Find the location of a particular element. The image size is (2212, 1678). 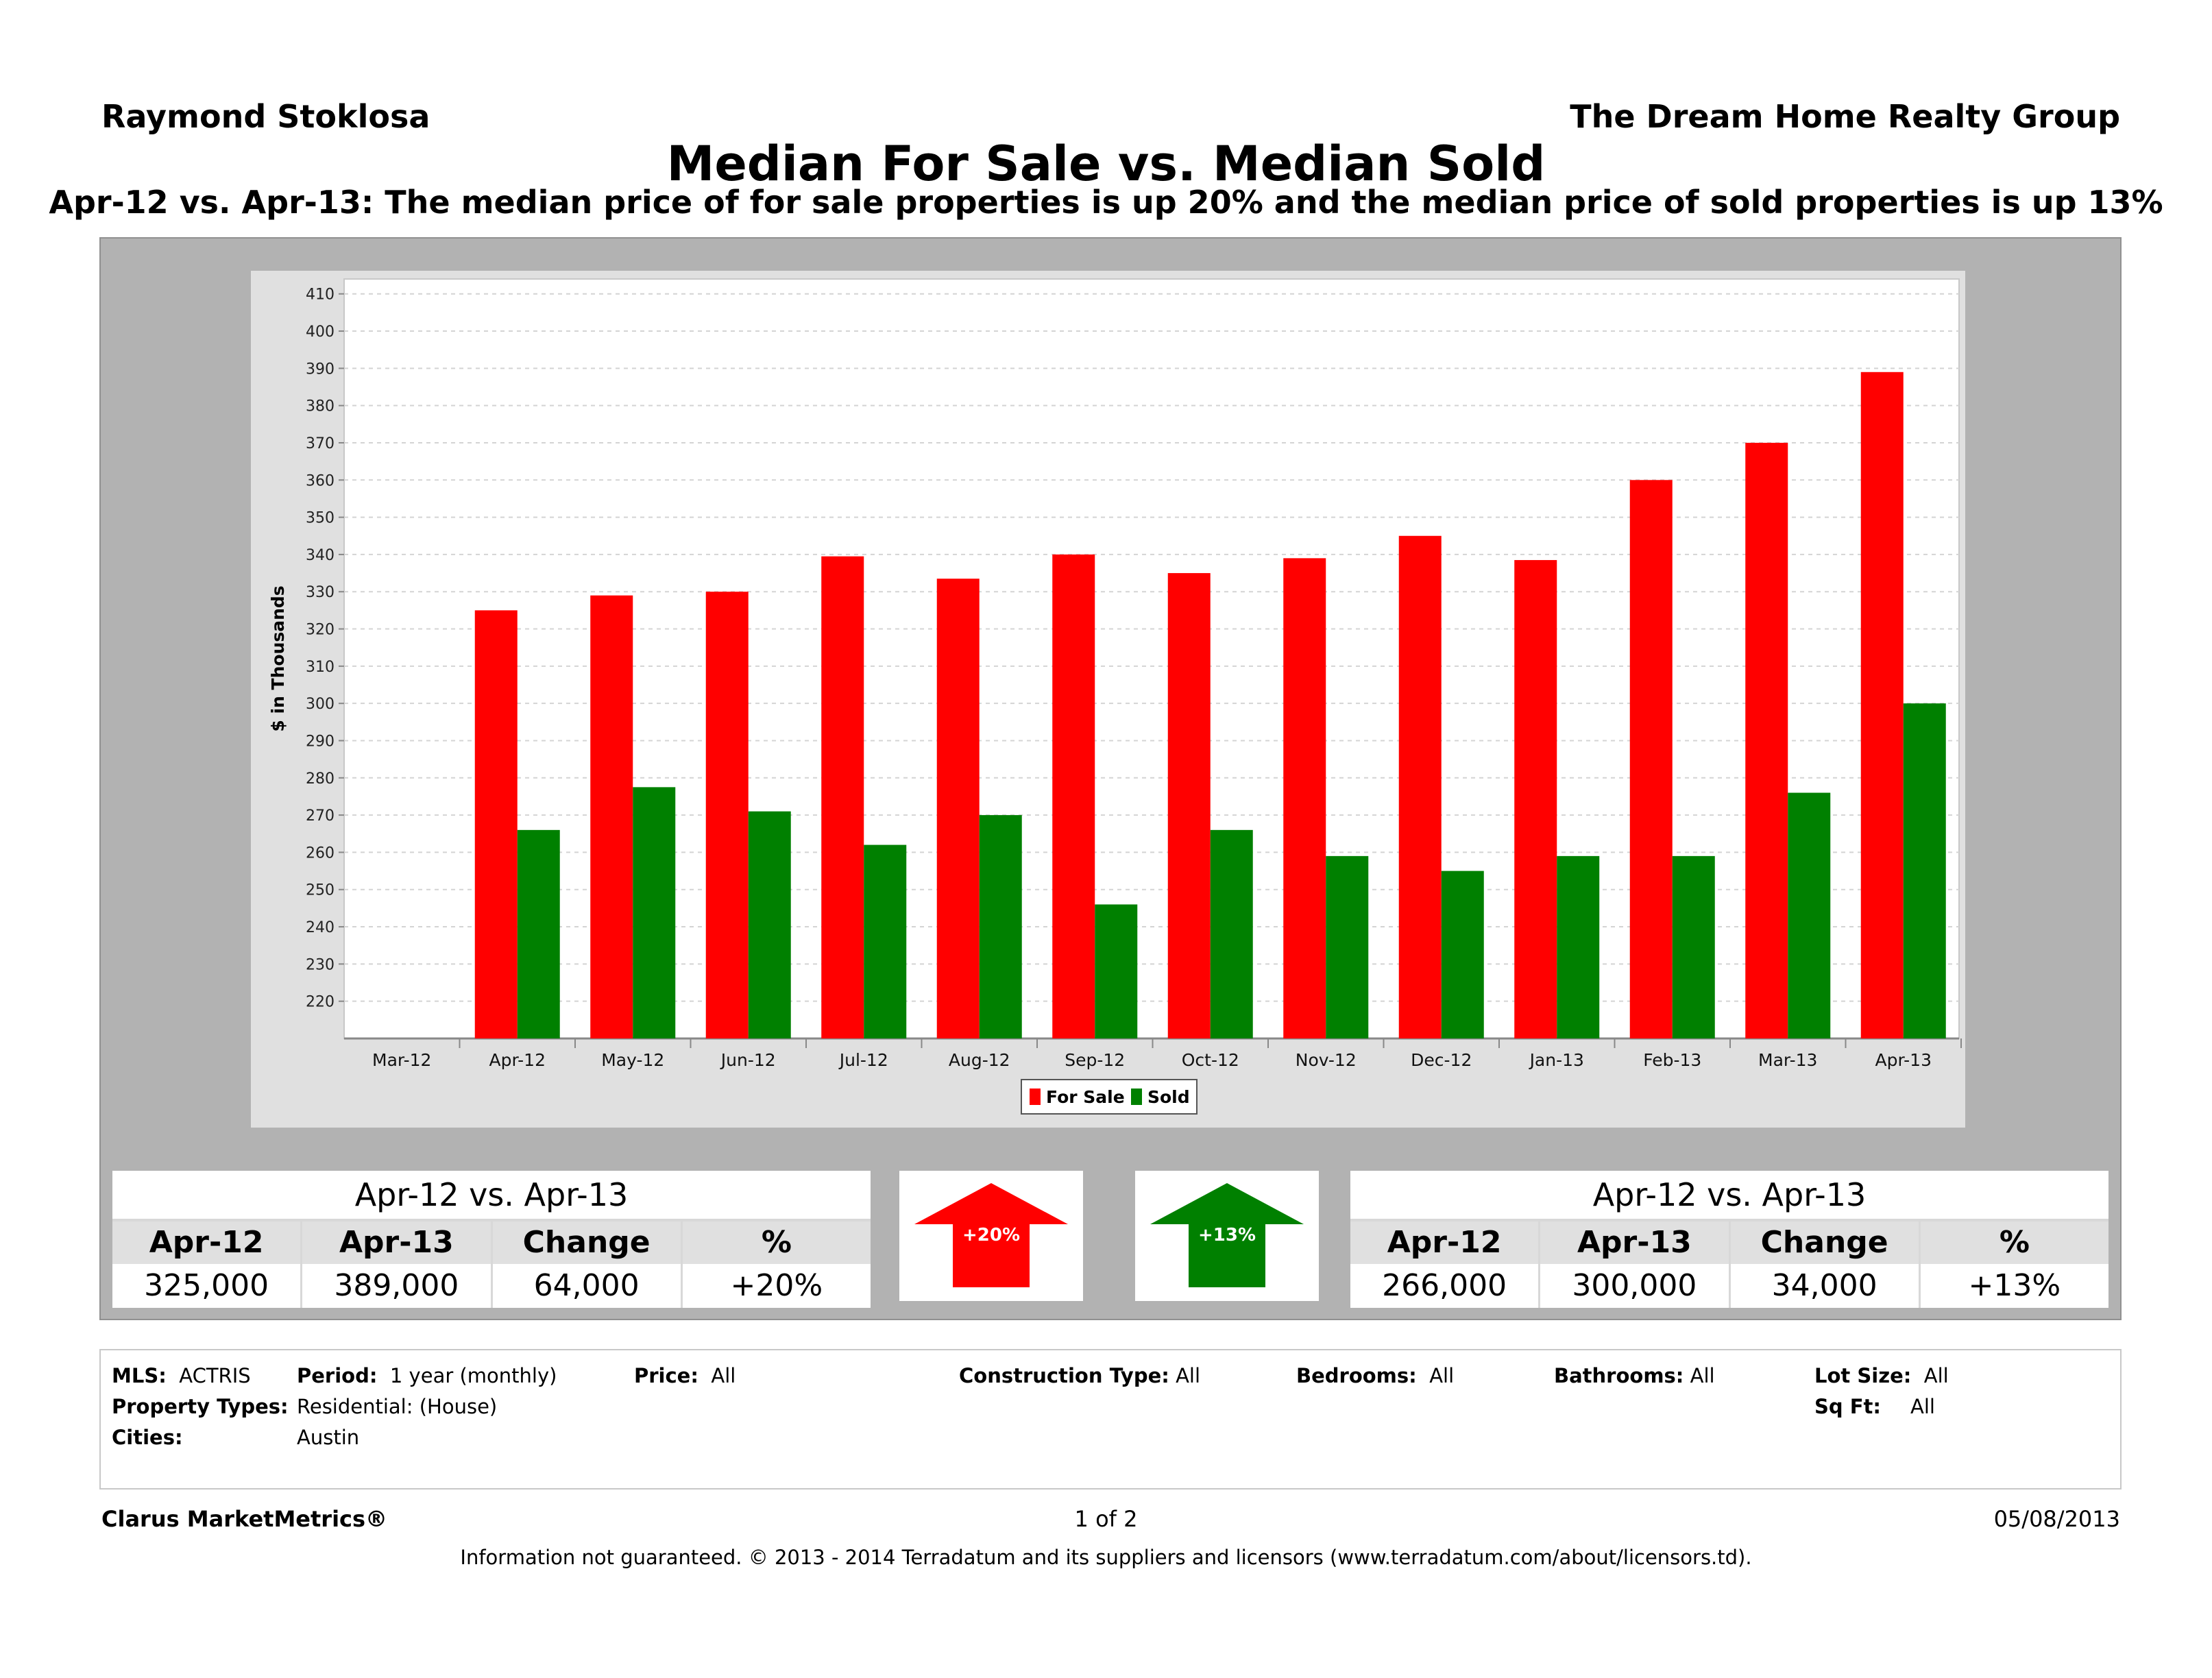

legend is located at coordinates (1109, 1097).